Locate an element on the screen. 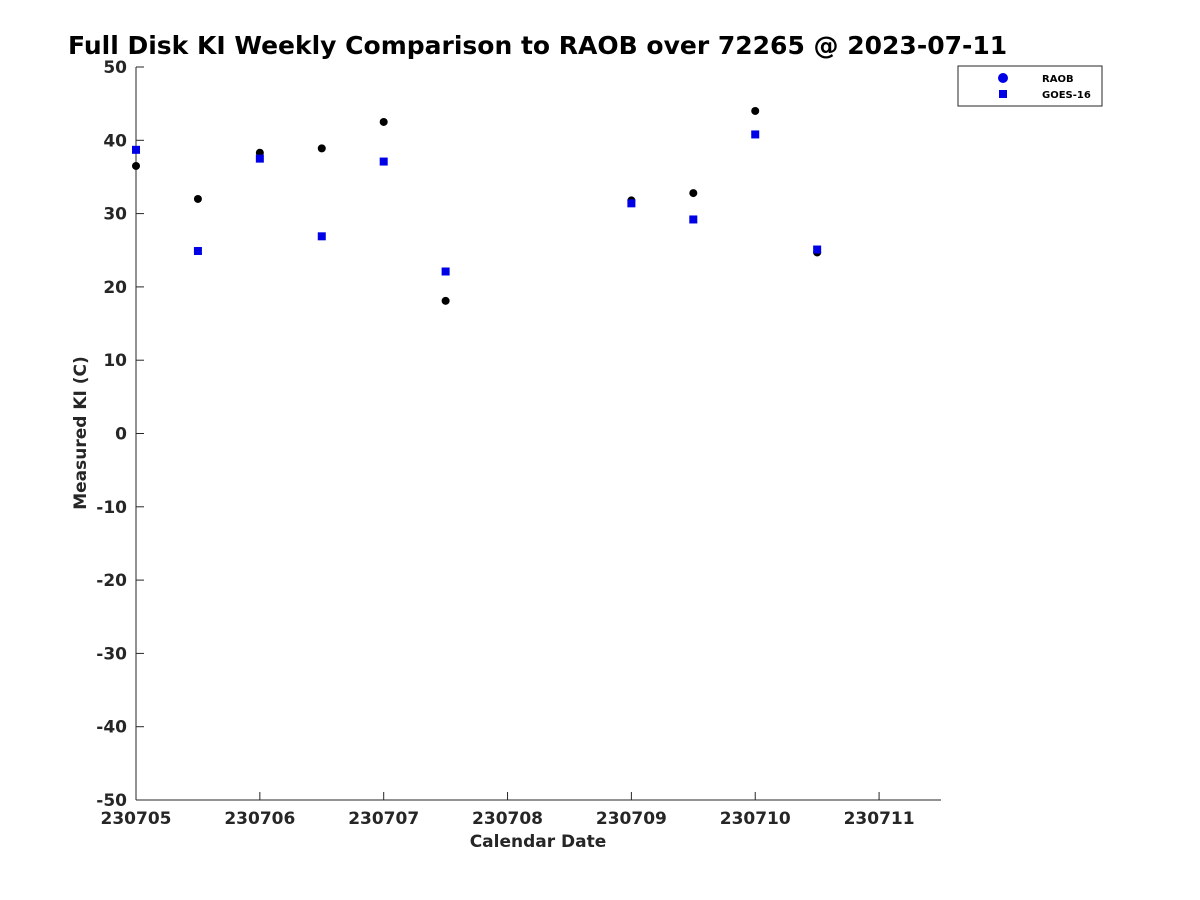  y-tick-label: -40 is located at coordinates (111, 728).